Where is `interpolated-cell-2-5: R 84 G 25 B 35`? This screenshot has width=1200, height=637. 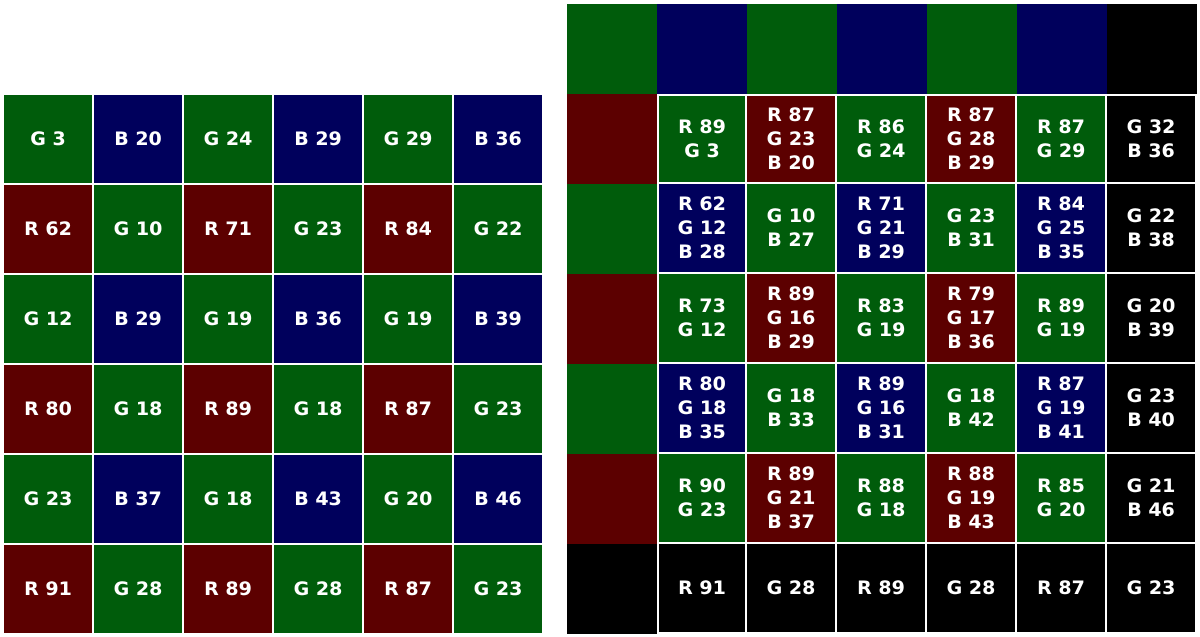
interpolated-cell-2-5: R 84 G 25 B 35 is located at coordinates (1062, 229).